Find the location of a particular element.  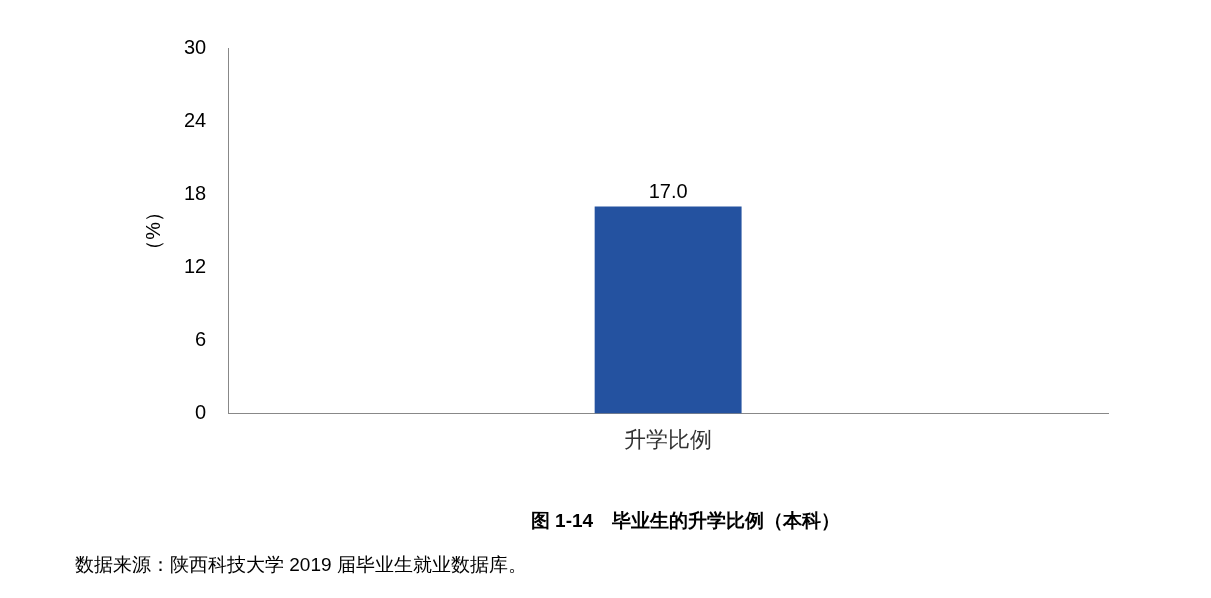

x-tick-label: 升学比例 is located at coordinates (668, 439).